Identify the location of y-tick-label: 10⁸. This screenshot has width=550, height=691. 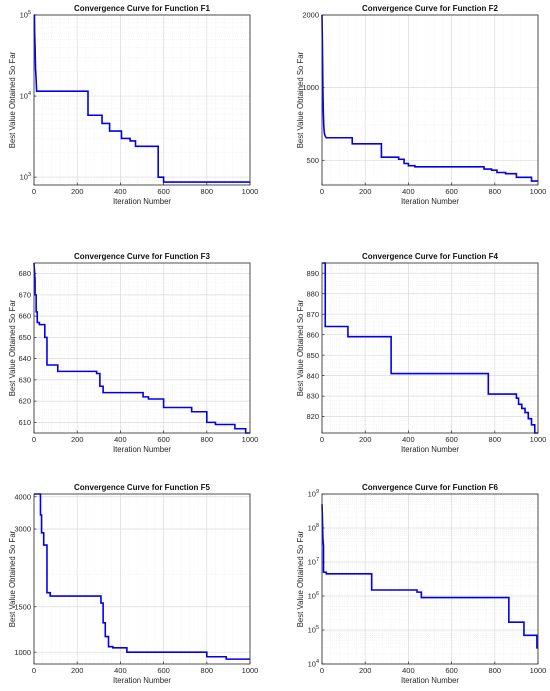
(313, 528).